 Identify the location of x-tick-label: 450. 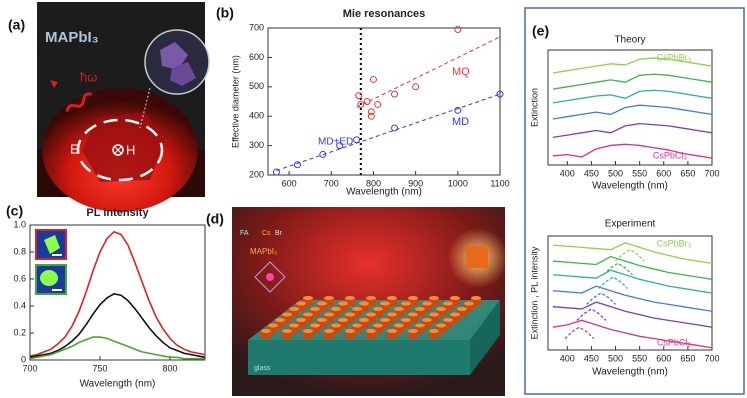
(591, 358).